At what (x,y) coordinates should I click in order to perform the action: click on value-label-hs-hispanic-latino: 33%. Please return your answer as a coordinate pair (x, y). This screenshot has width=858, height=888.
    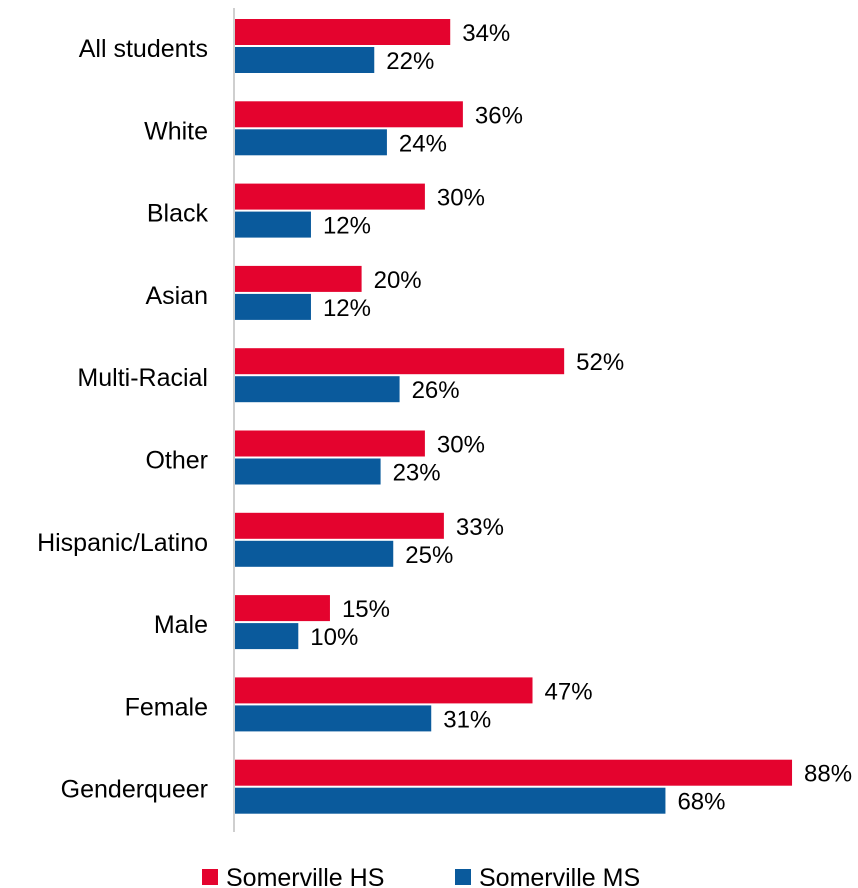
    Looking at the image, I should click on (480, 527).